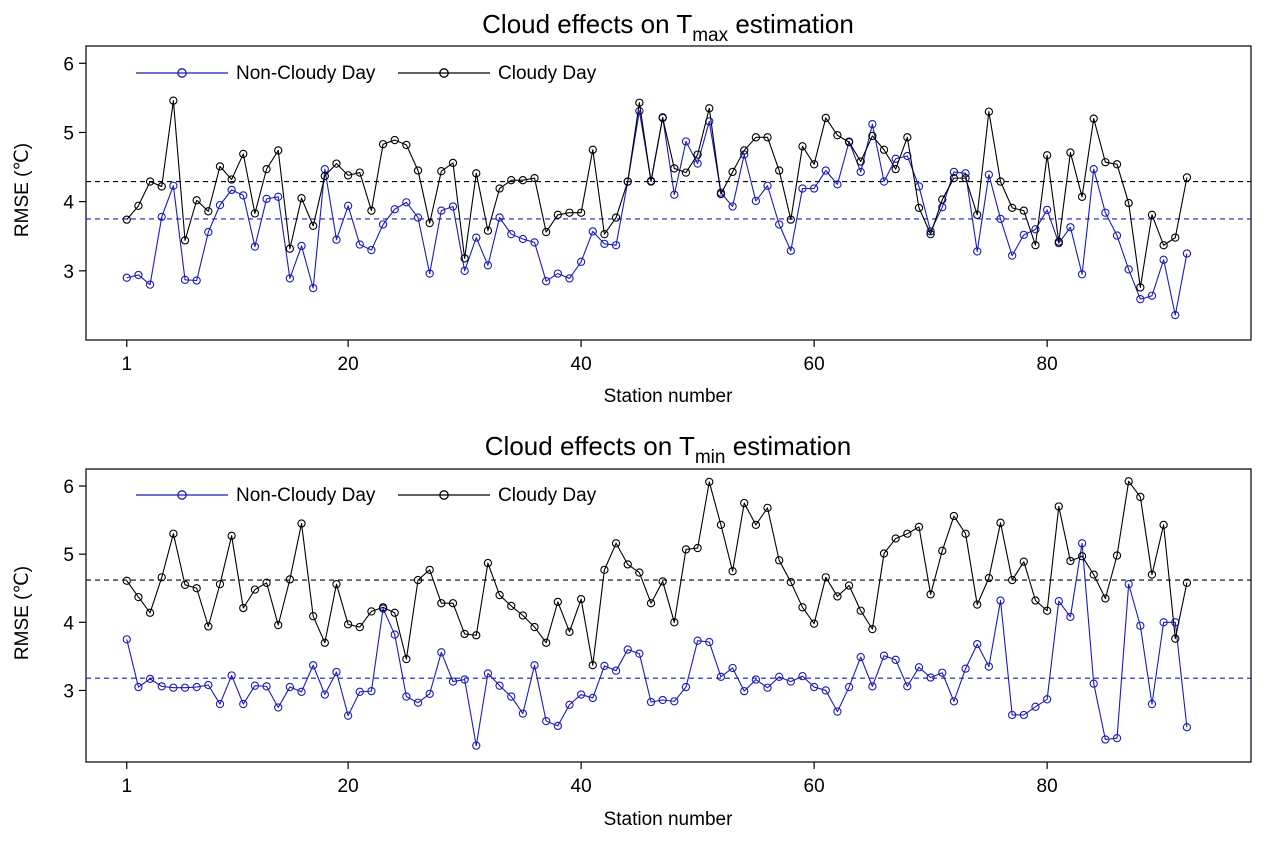  I want to click on y-tick-label: 4, so click(68, 203).